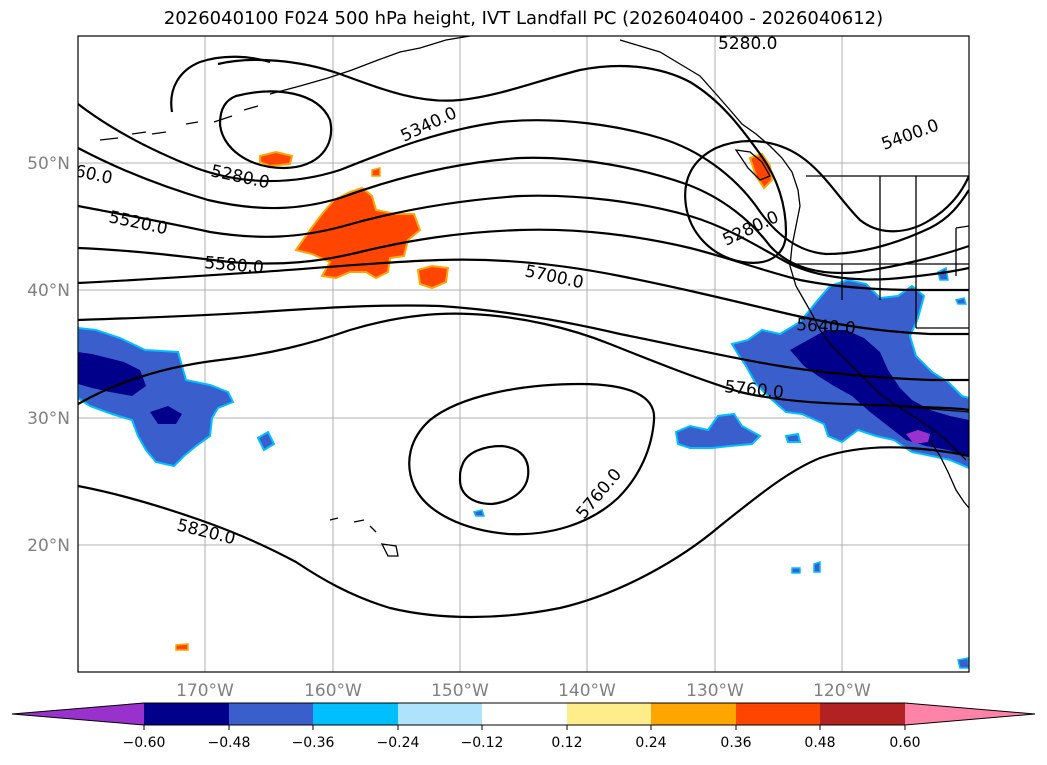 The width and height of the screenshot is (1047, 765). What do you see at coordinates (752, 165) in the screenshot?
I see `vancouver-island` at bounding box center [752, 165].